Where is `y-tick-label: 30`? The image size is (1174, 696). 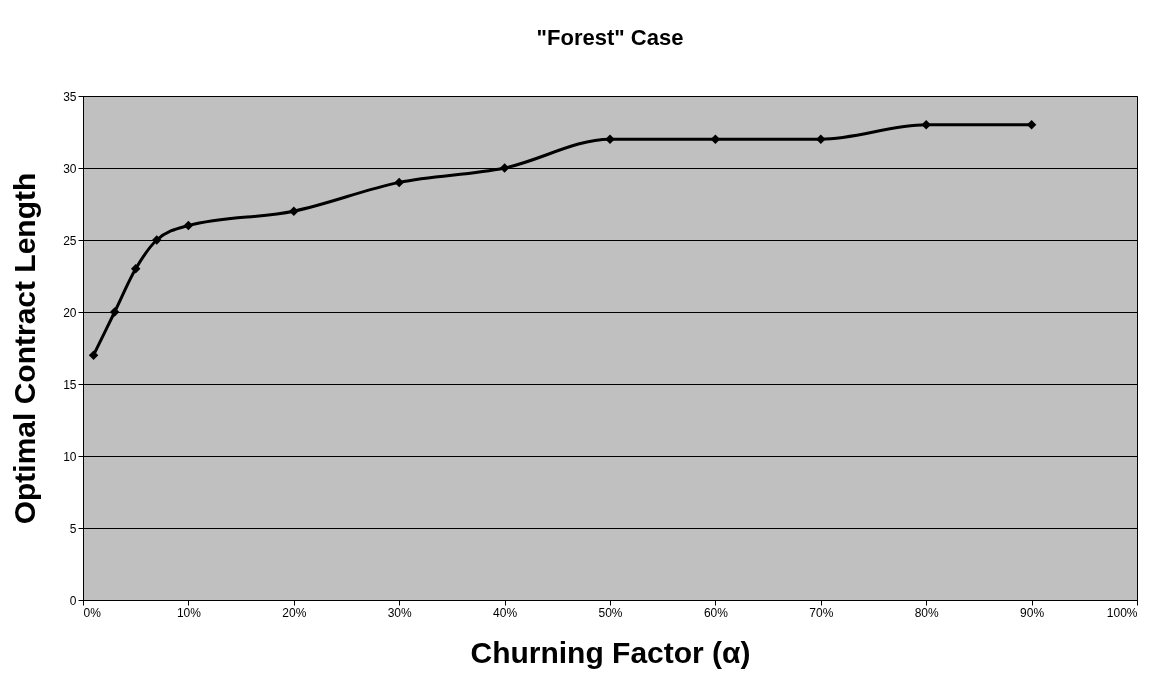 y-tick-label: 30 is located at coordinates (70, 168).